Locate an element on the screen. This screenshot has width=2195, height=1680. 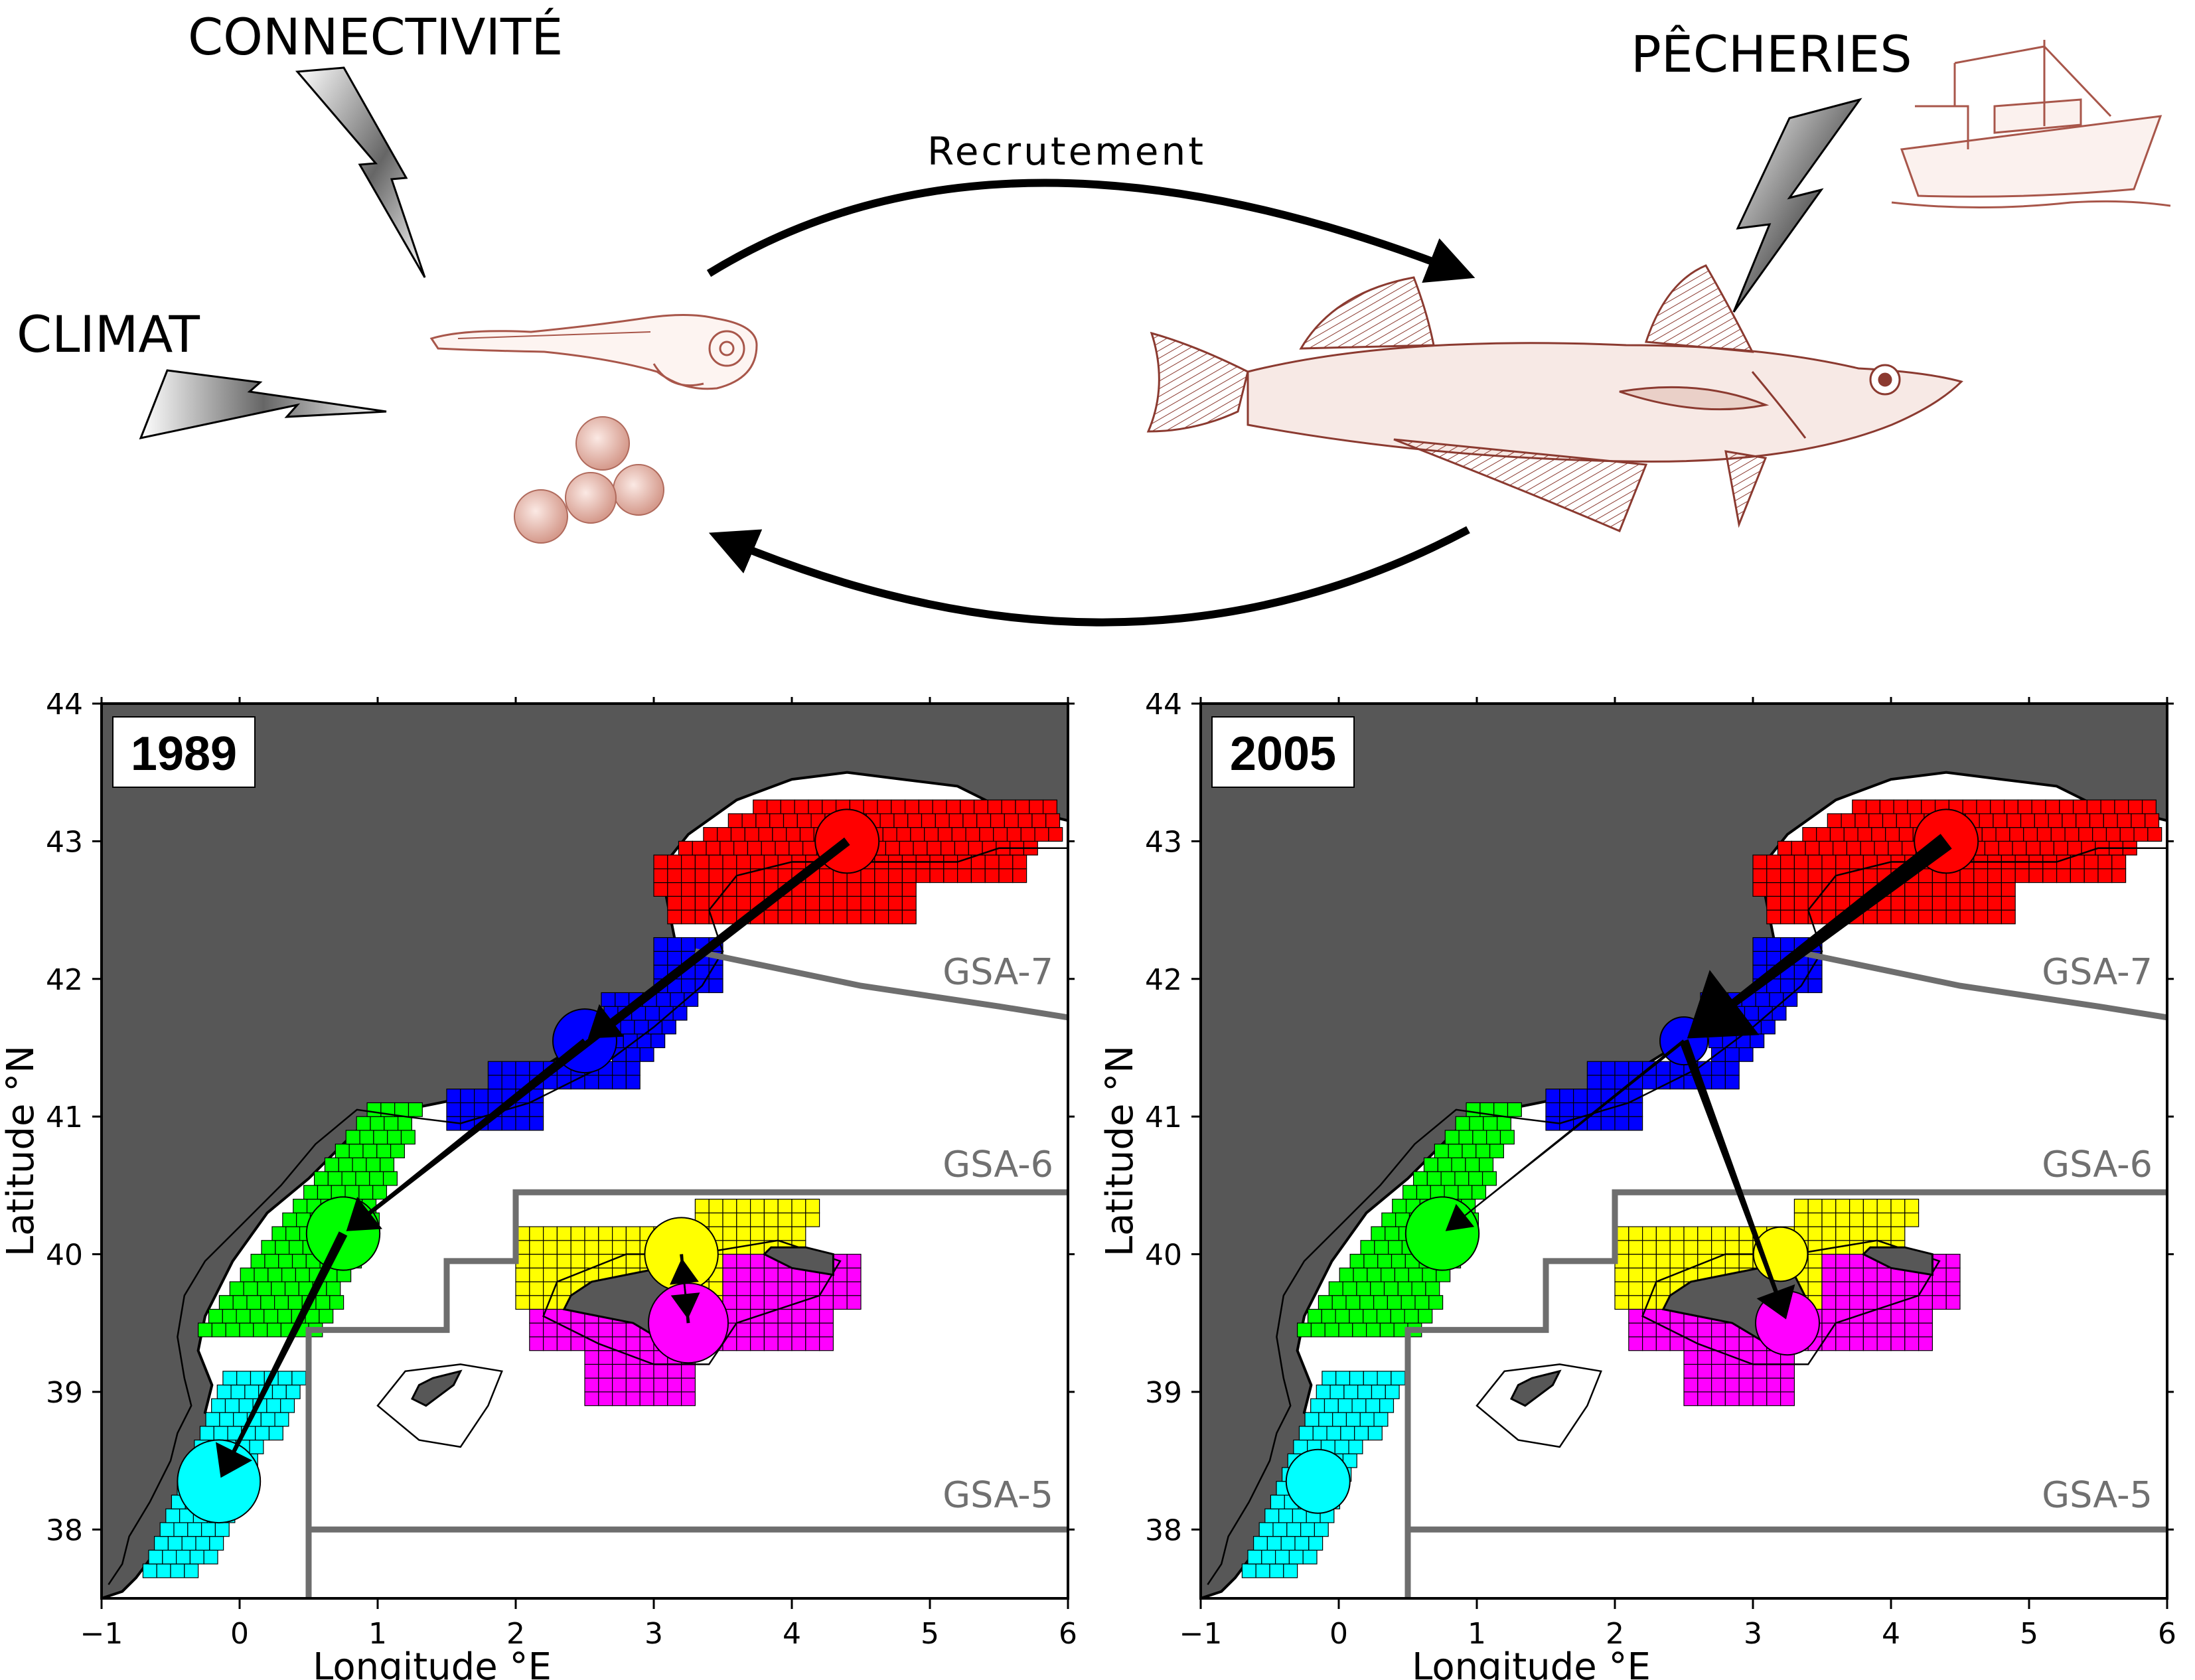
larva-icon is located at coordinates (593, 351).